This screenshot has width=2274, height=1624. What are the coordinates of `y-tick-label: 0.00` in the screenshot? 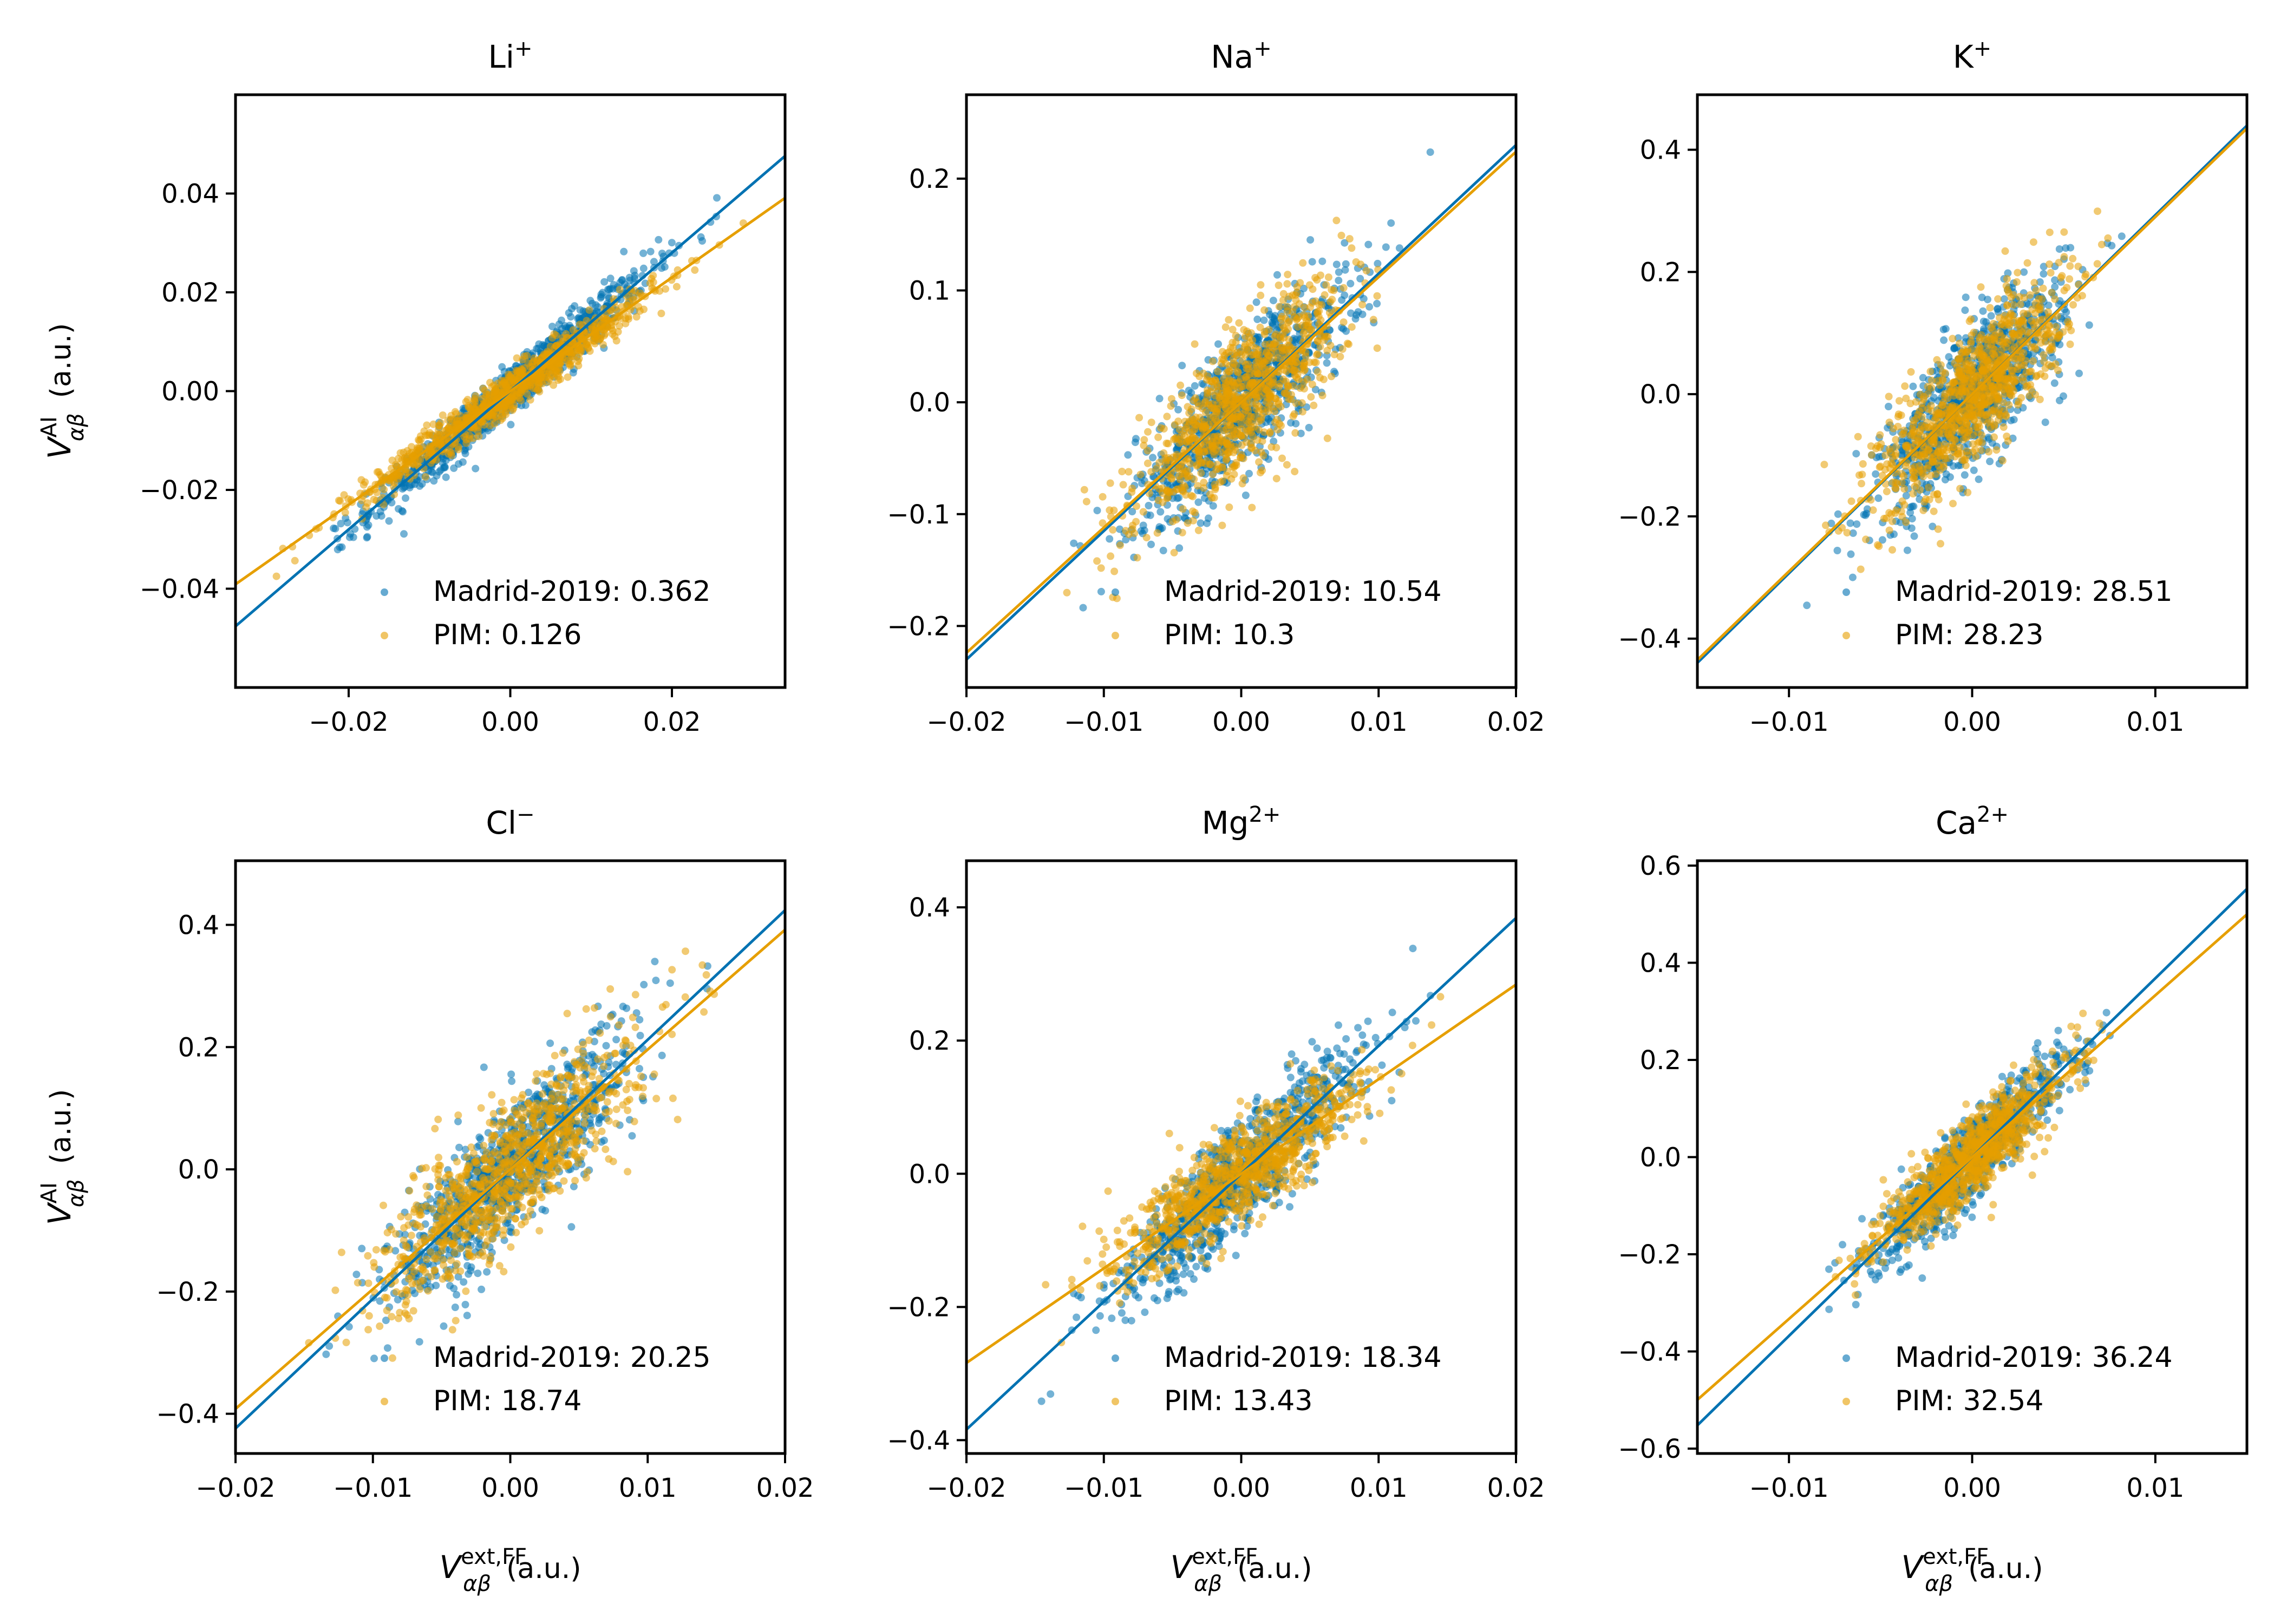 It's located at (190, 392).